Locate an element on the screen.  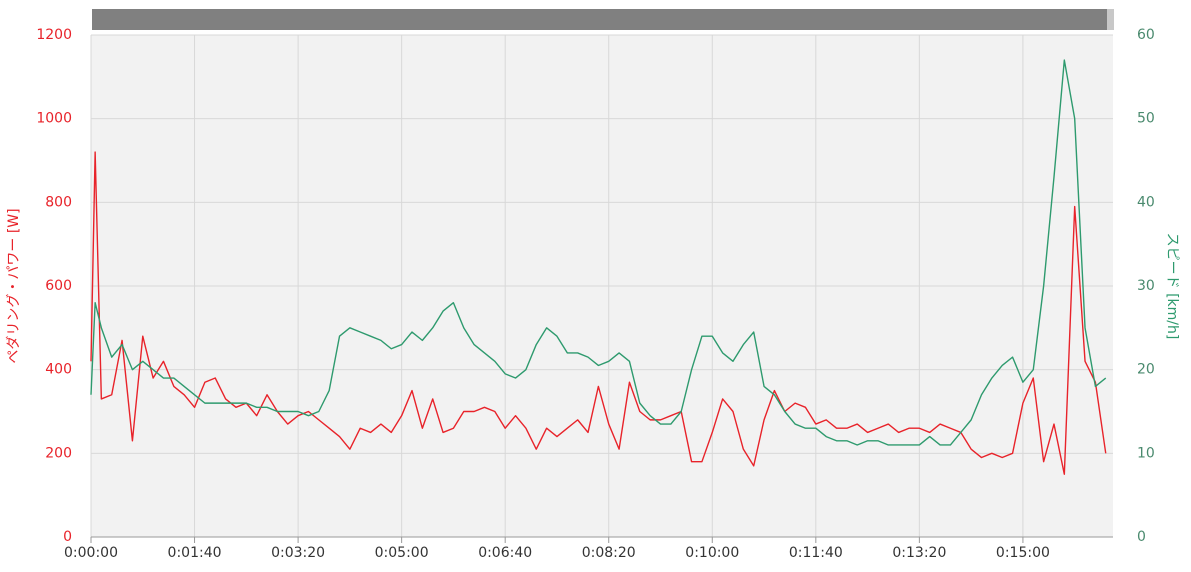
x-tick-label: 0:06:40 is located at coordinates (505, 553).